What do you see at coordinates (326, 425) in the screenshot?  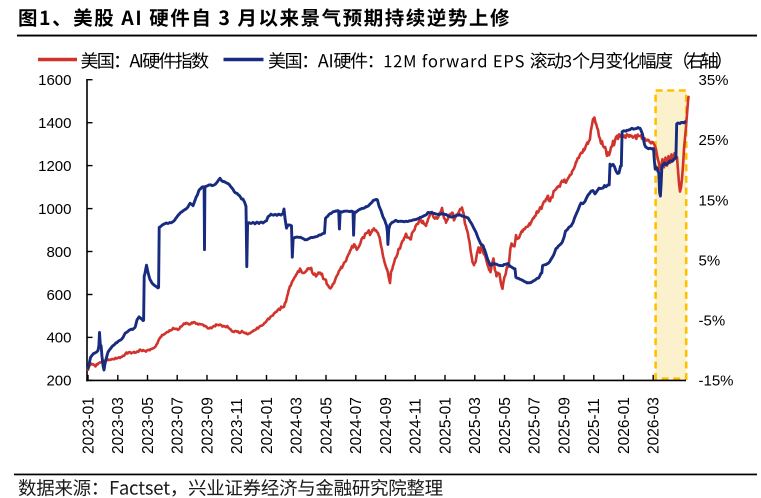 I see `svg-text: 2024-05` at bounding box center [326, 425].